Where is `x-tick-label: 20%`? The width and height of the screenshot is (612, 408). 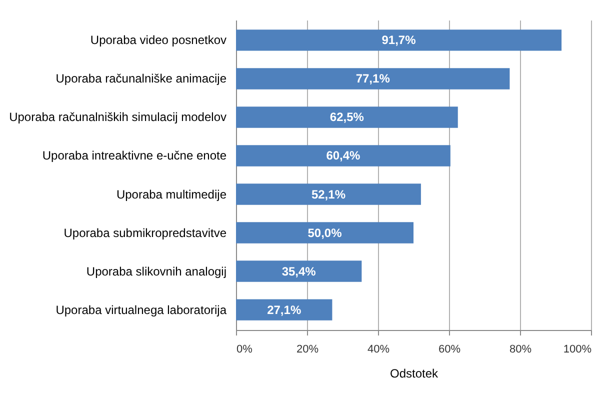
x-tick-label: 20% is located at coordinates (307, 350).